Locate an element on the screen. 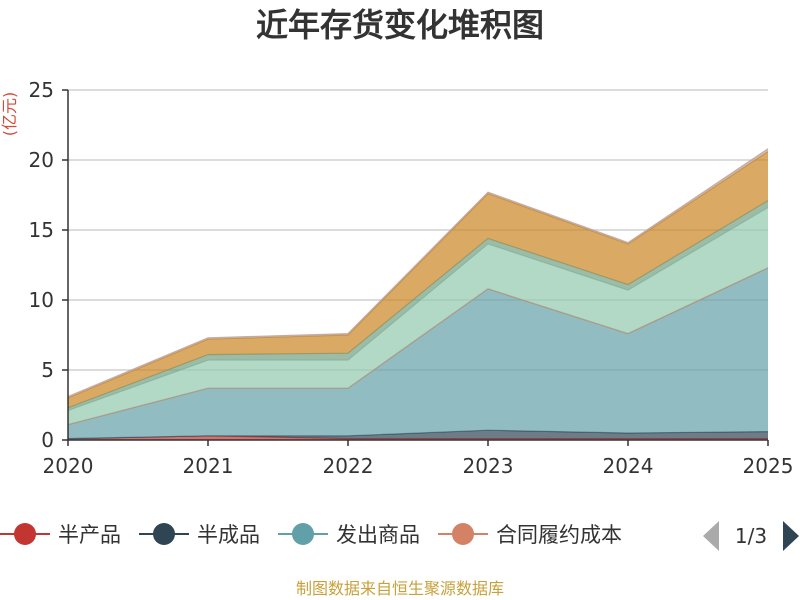  legend-label: 发出商品 is located at coordinates (378, 535).